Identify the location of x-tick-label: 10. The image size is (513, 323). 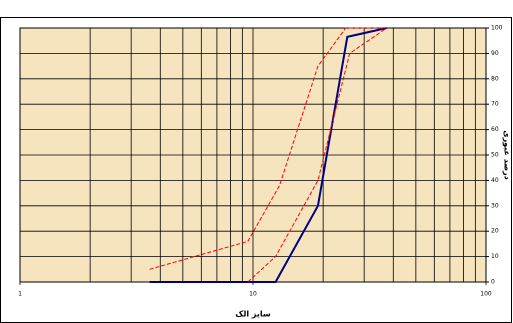
(253, 294).